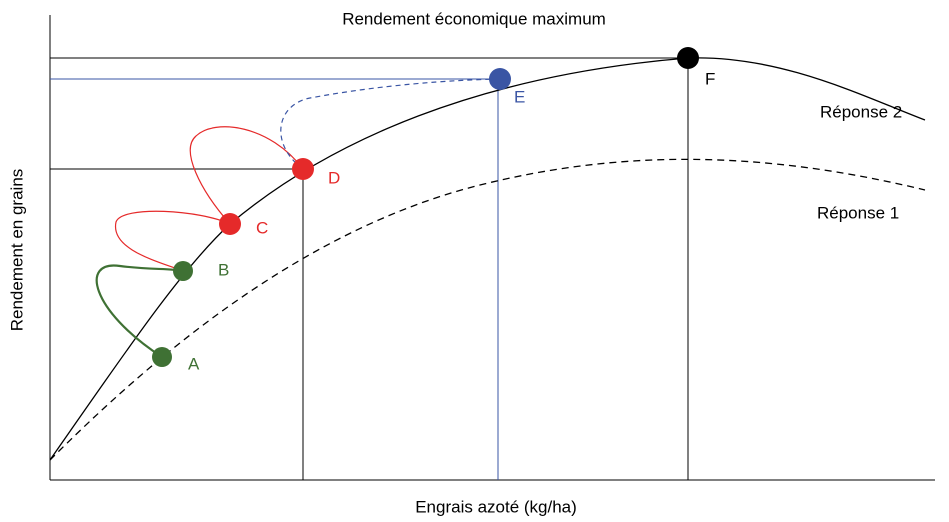  What do you see at coordinates (688, 58) in the screenshot?
I see `point-f` at bounding box center [688, 58].